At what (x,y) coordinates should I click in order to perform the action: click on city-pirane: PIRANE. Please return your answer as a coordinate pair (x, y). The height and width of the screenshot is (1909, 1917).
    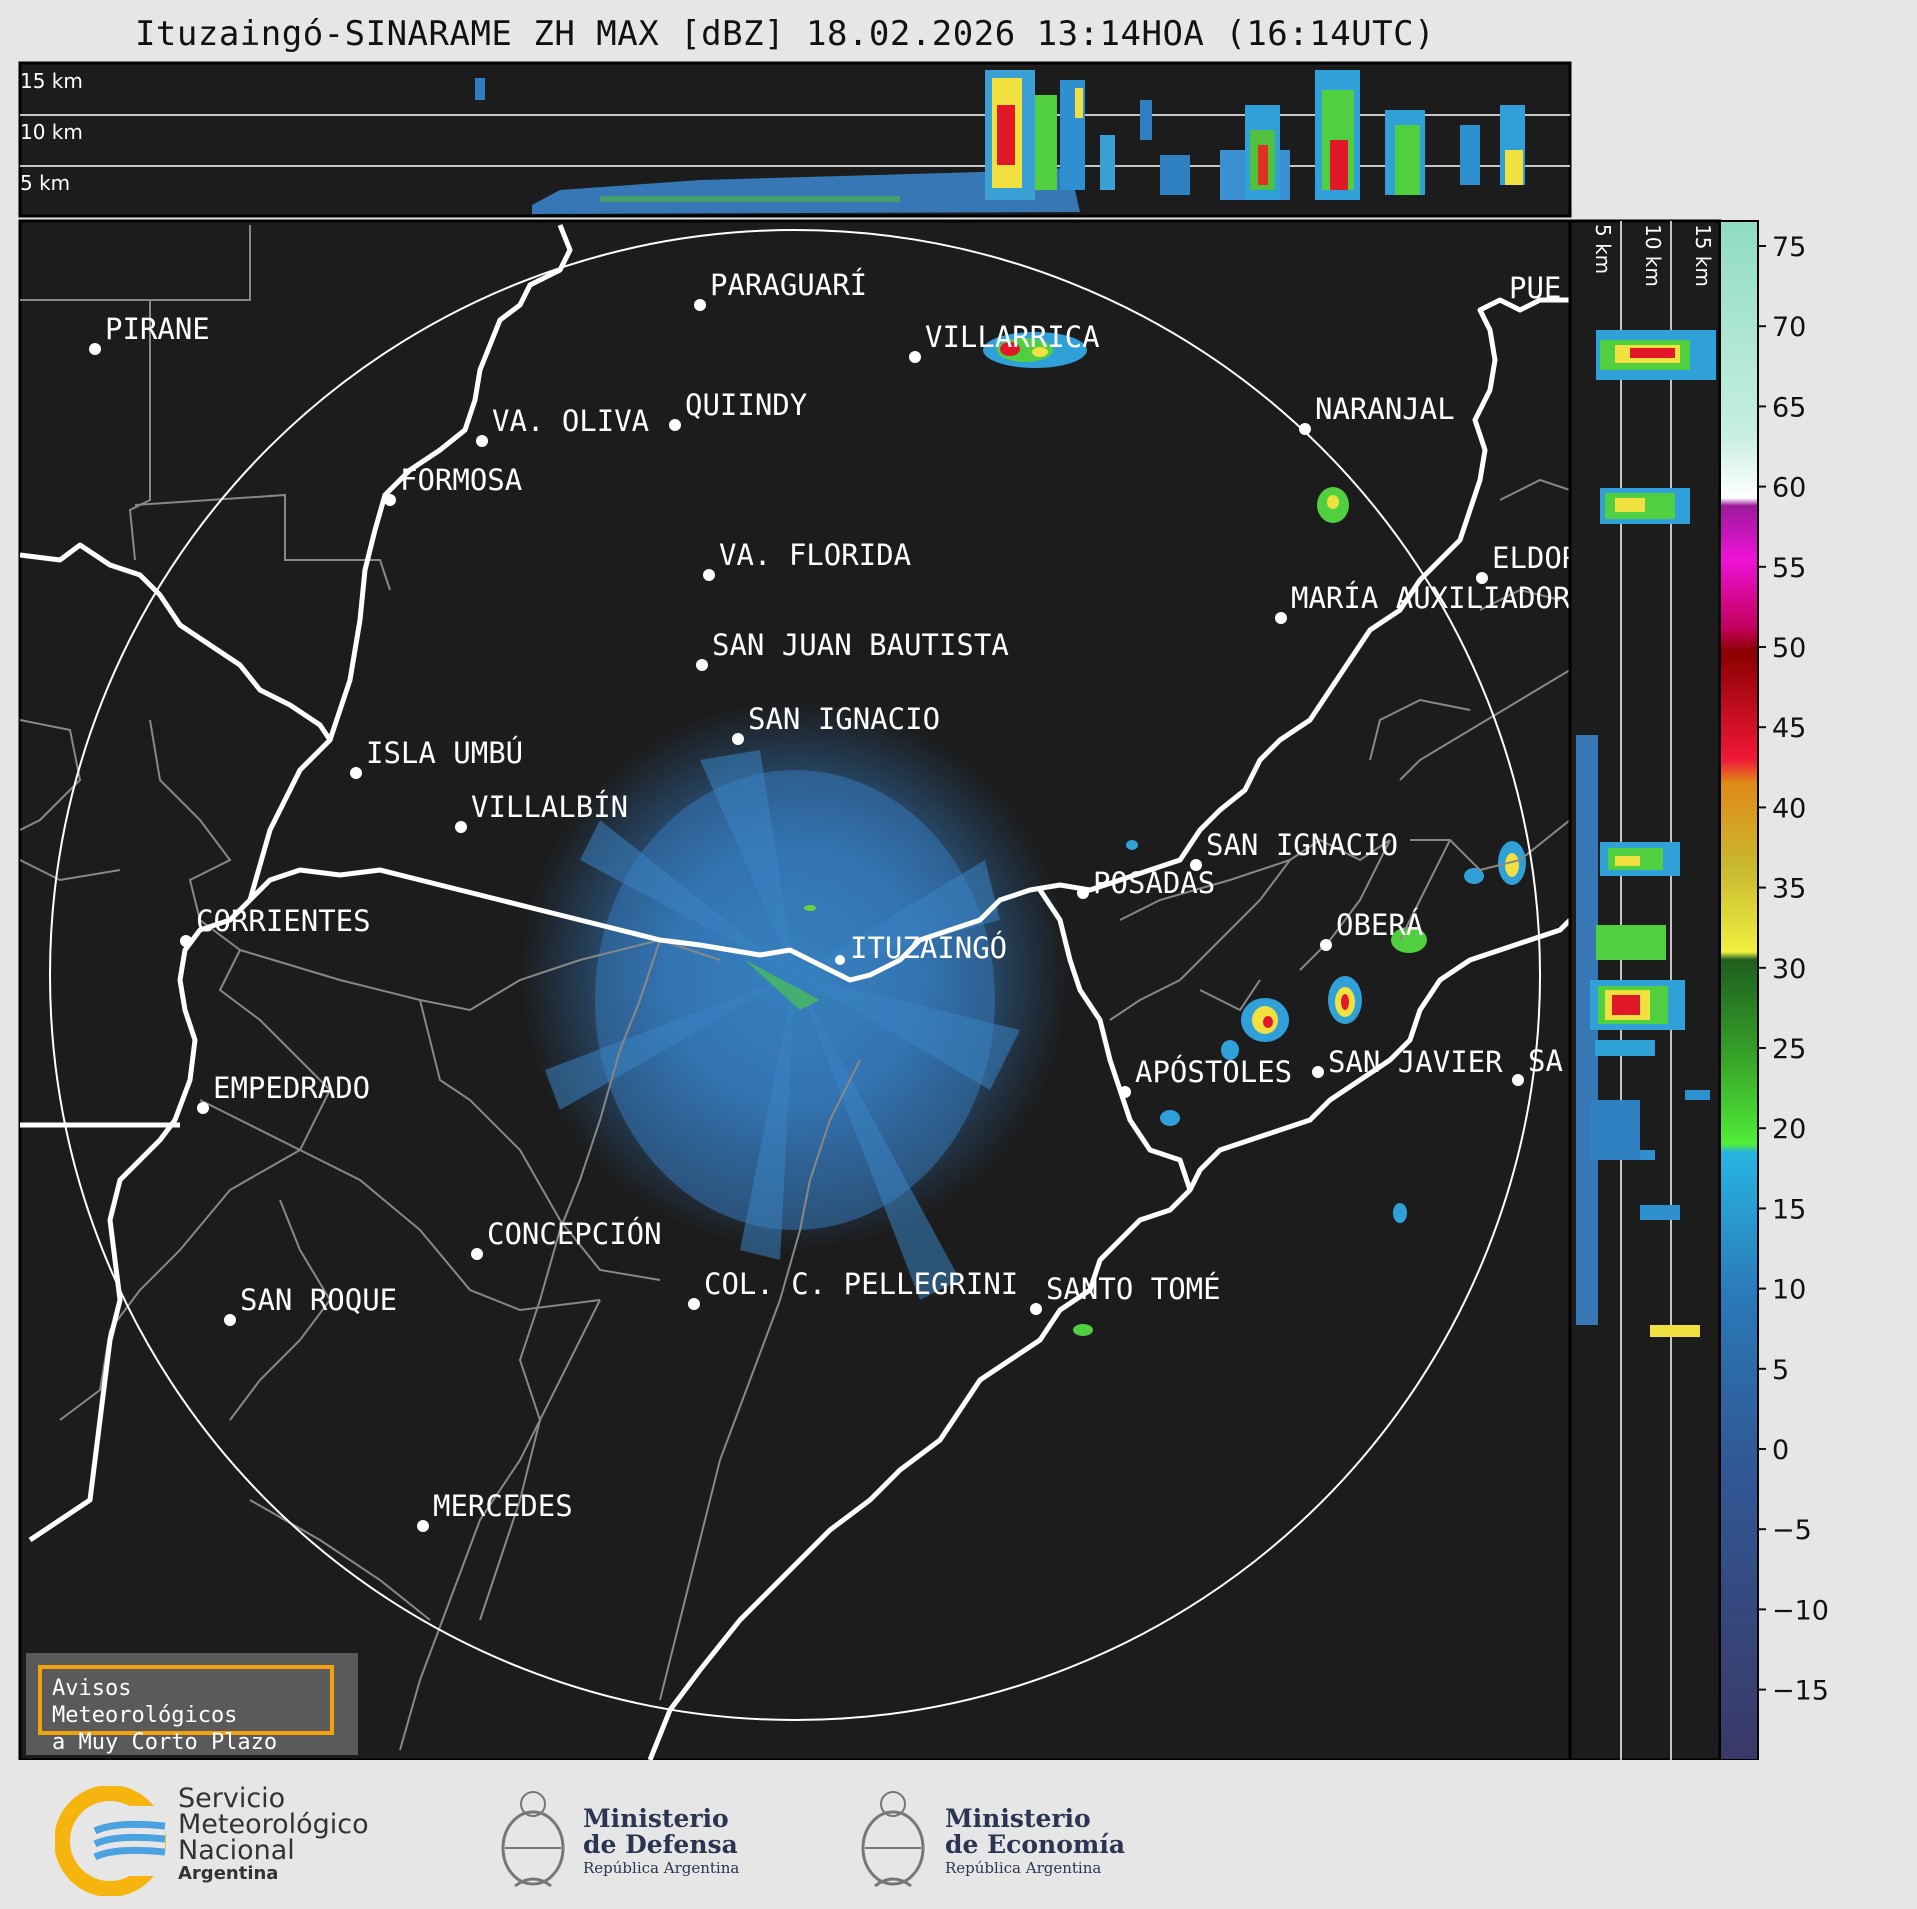
    Looking at the image, I should click on (149, 333).